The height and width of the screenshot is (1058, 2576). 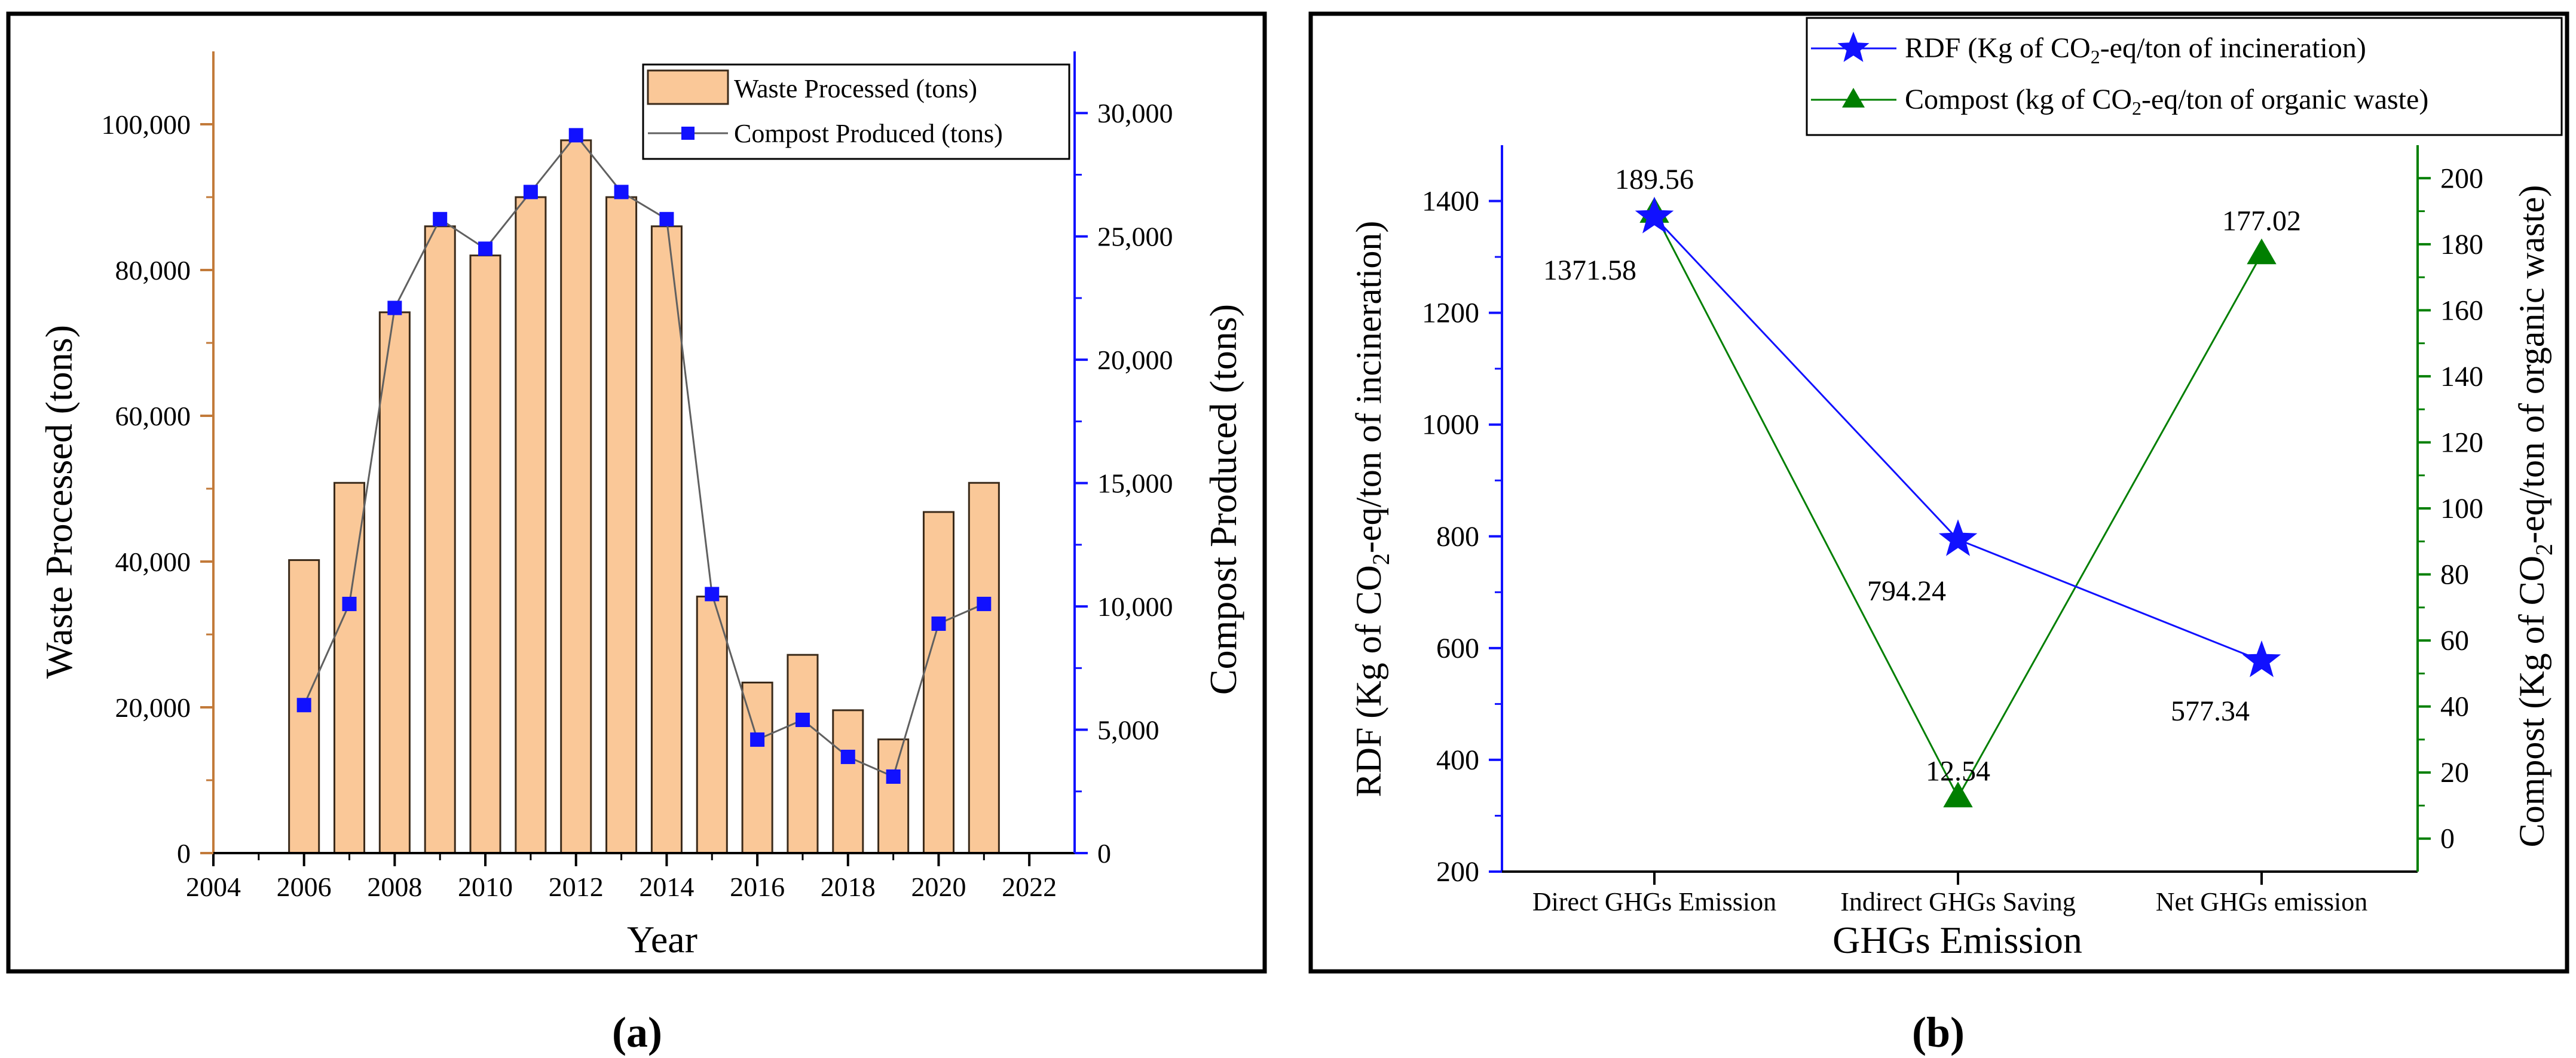 I want to click on panel-b-left-axis-title-sub: 2, so click(x=1380, y=559).